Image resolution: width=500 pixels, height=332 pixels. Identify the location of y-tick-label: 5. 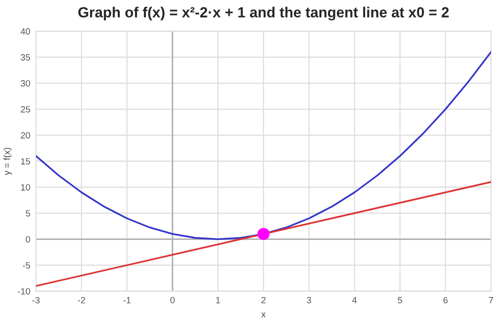
(28, 213).